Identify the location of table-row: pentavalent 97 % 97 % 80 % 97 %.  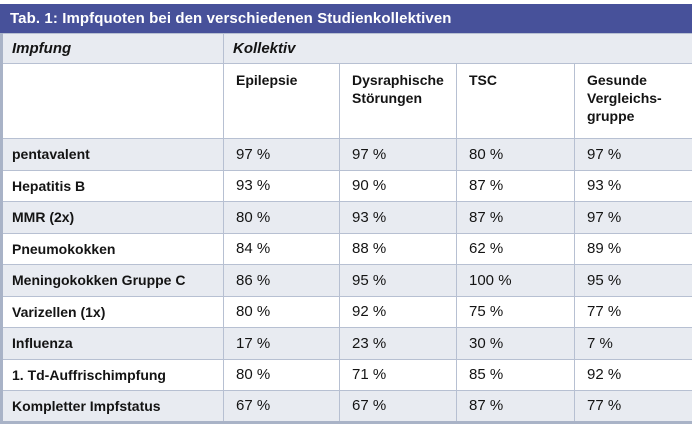
(346, 154).